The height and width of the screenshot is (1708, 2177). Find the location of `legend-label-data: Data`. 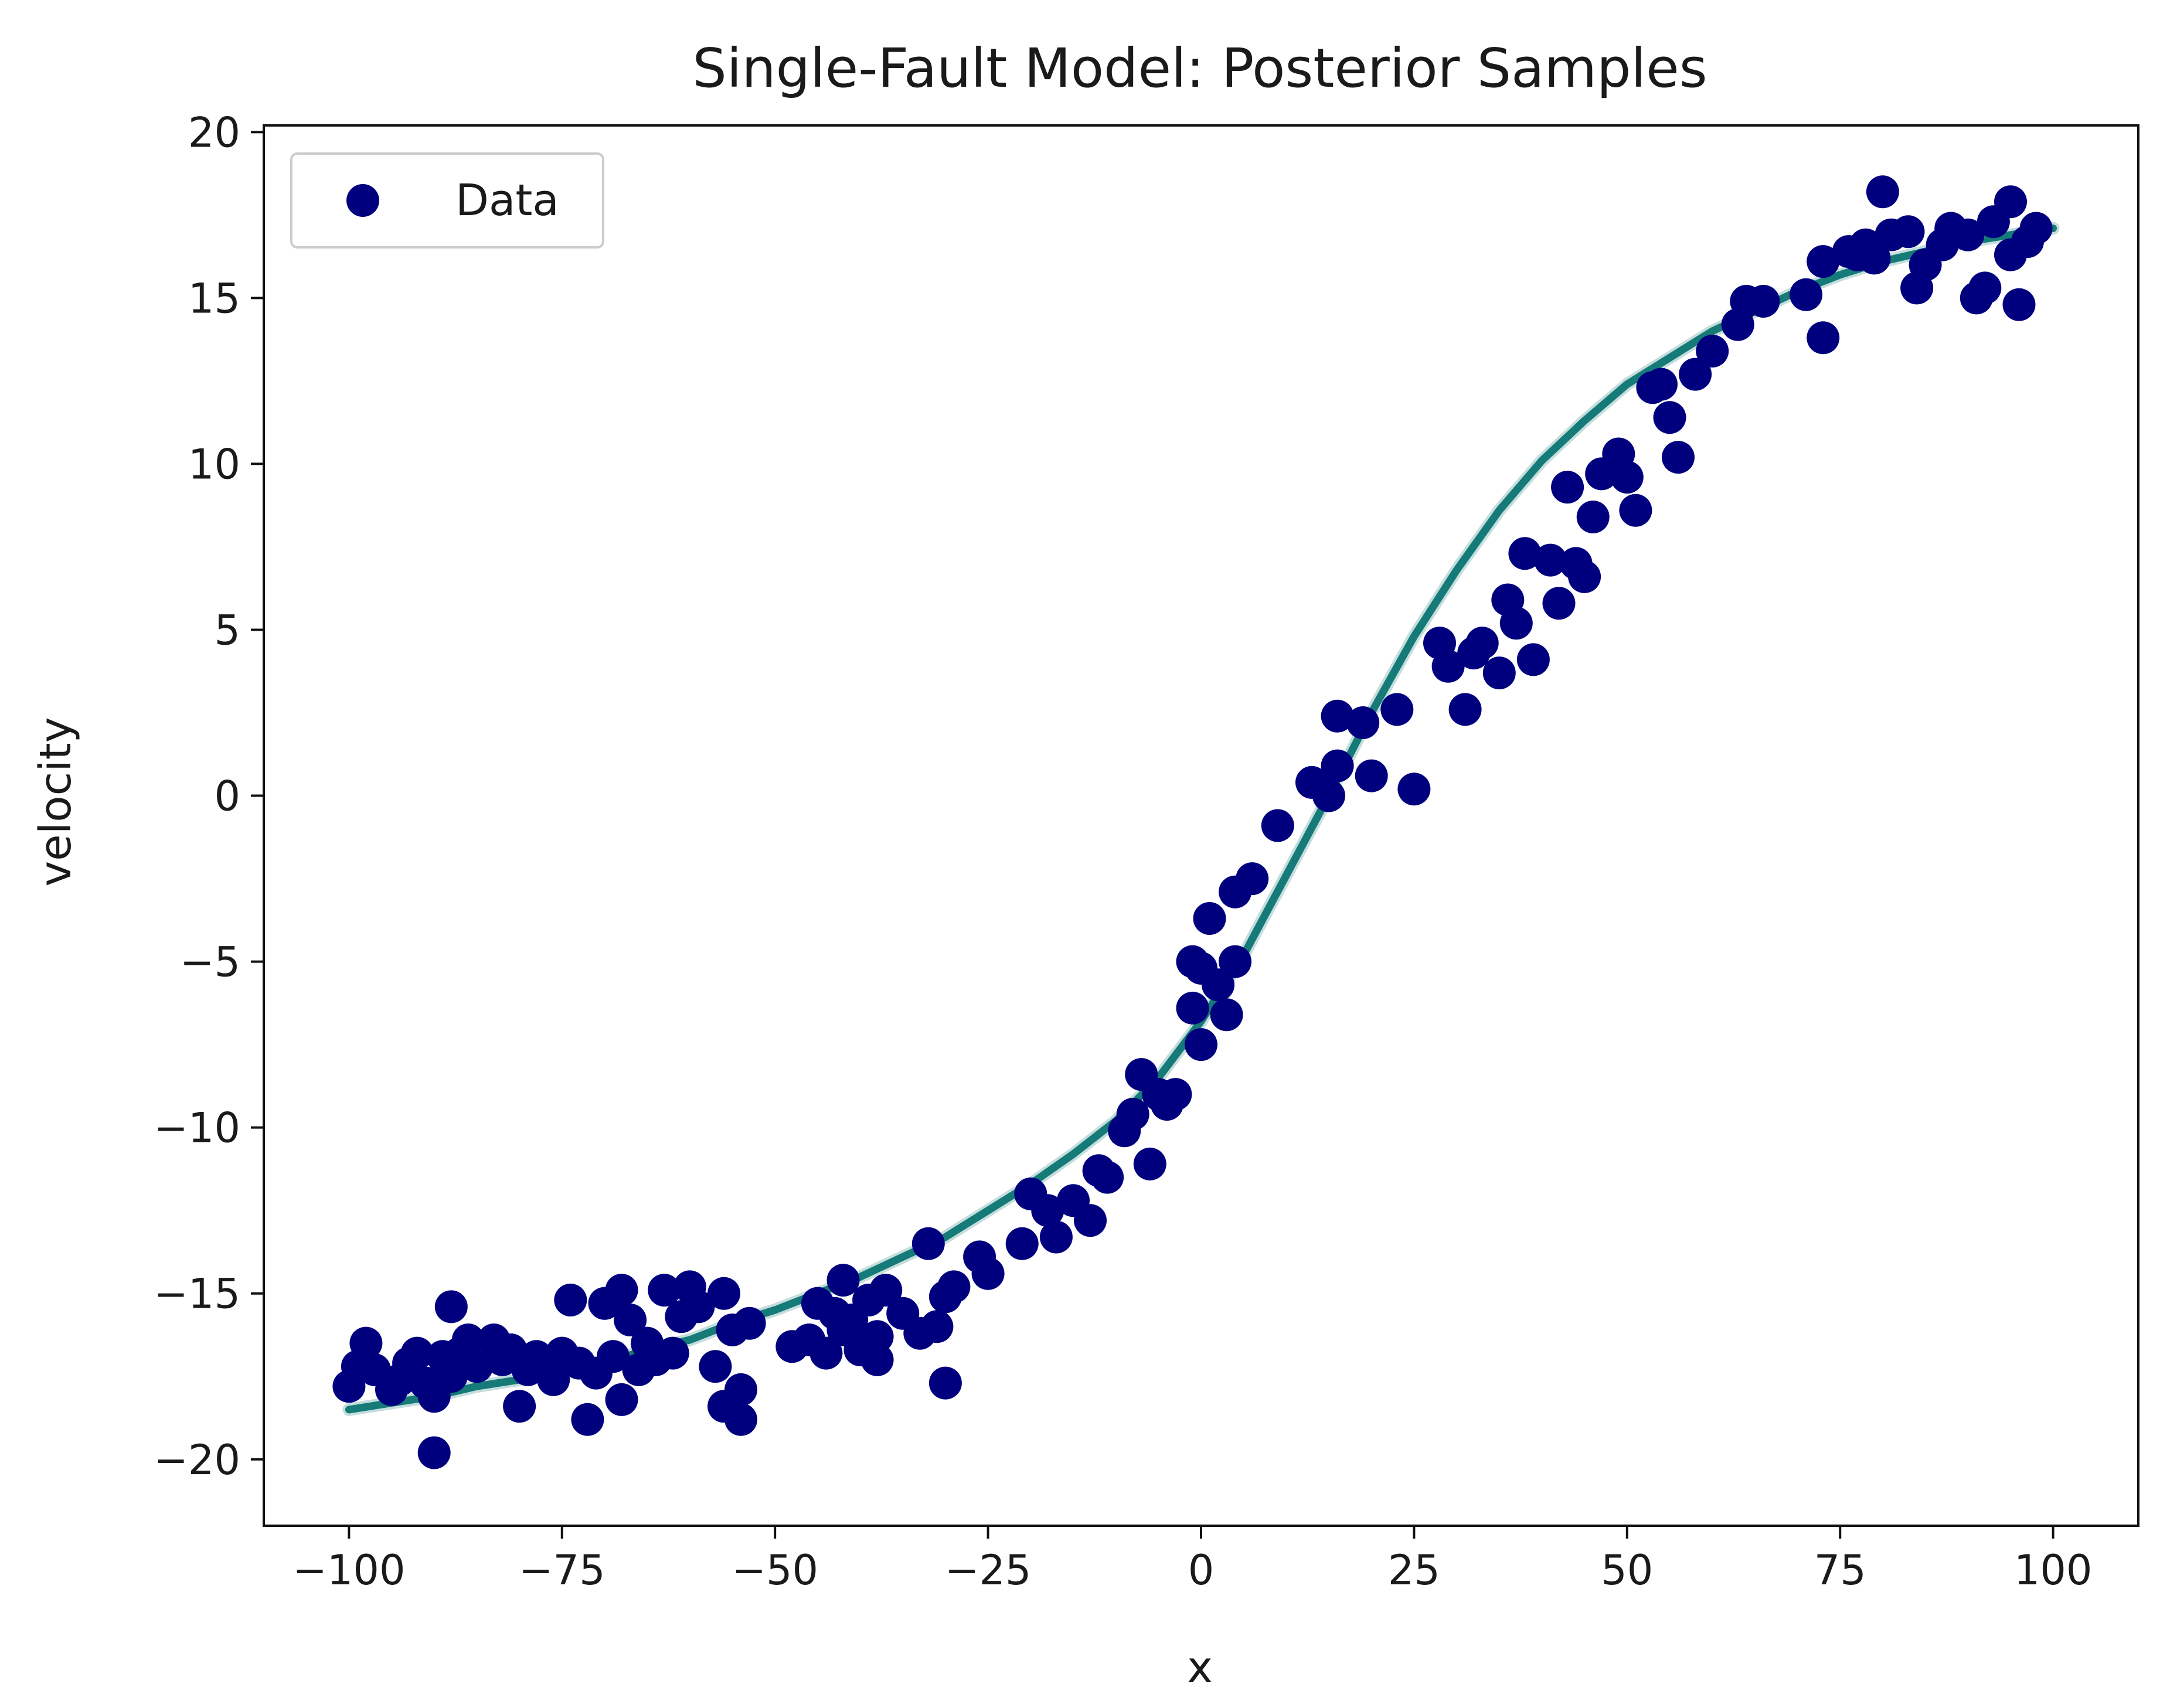

legend-label-data: Data is located at coordinates (507, 200).